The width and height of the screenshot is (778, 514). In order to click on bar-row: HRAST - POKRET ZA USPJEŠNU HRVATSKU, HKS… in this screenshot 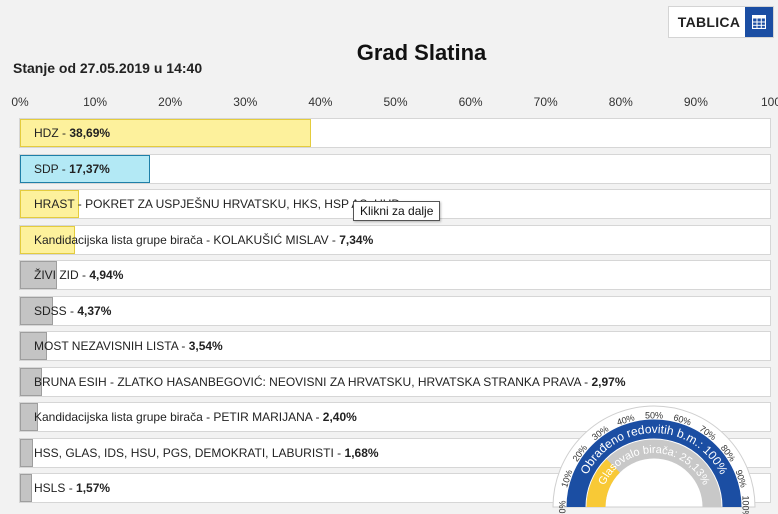, I will do `click(395, 204)`.